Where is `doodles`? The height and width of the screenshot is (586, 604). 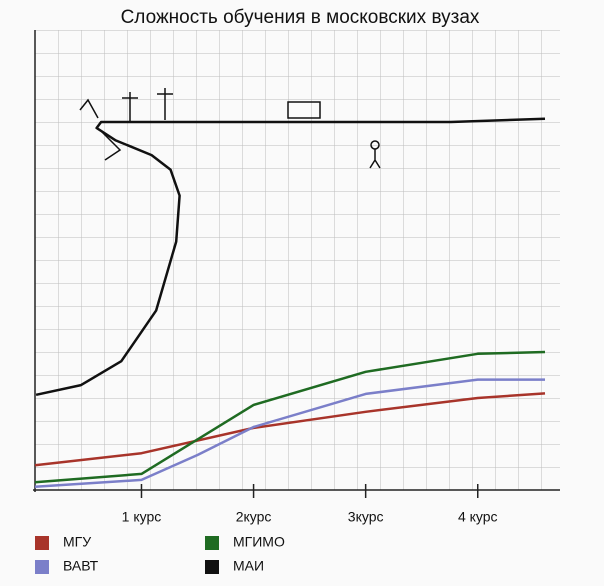
doodles is located at coordinates (230, 128).